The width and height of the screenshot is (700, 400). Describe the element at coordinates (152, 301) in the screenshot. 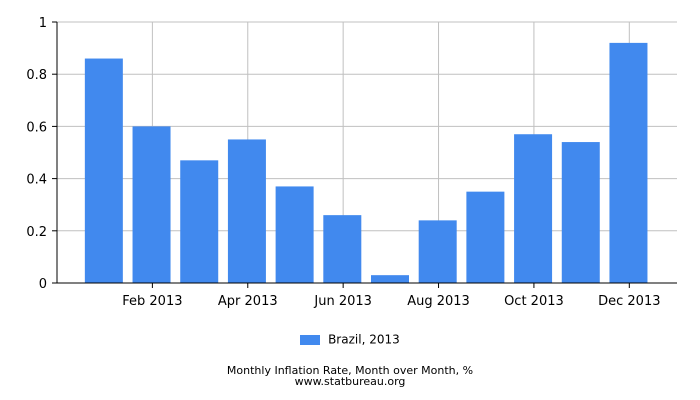

I see `x-tick-label: Feb 2013` at that location.